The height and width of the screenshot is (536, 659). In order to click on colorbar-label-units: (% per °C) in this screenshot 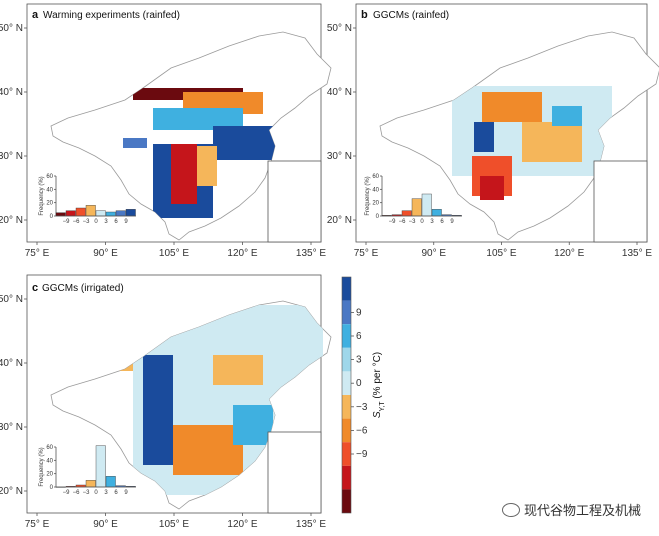, I will do `click(377, 377)`.